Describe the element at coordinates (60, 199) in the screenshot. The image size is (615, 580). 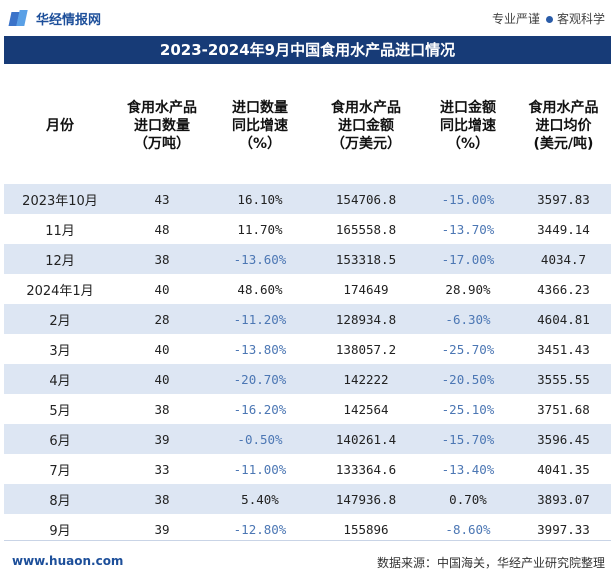
I see `table-cell: 2023年10月` at that location.